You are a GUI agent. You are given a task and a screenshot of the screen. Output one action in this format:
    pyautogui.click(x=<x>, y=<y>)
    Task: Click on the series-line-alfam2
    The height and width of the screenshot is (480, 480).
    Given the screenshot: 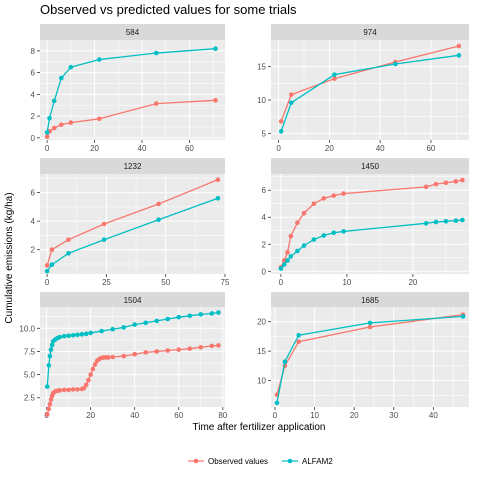 What is the action you would take?
    pyautogui.click(x=131, y=90)
    